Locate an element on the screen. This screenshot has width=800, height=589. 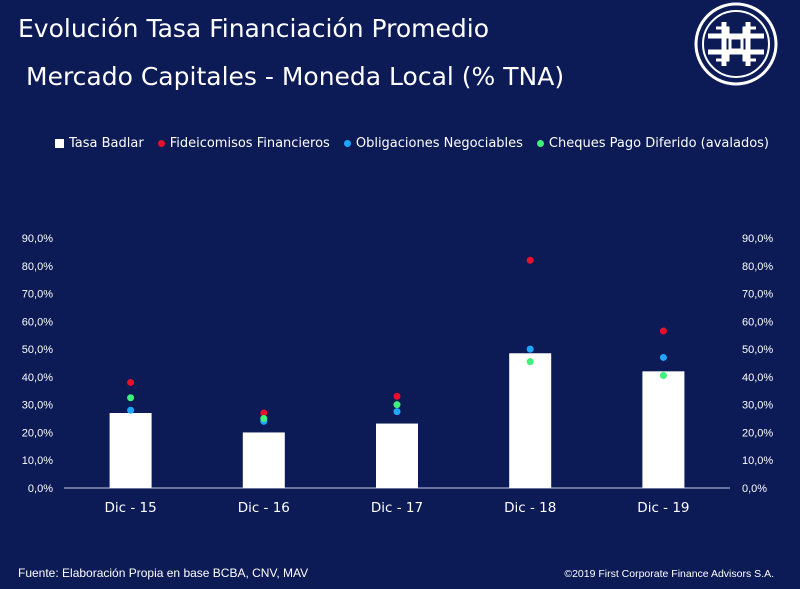
y-tick-label-right: 90,0% is located at coordinates (757, 239).